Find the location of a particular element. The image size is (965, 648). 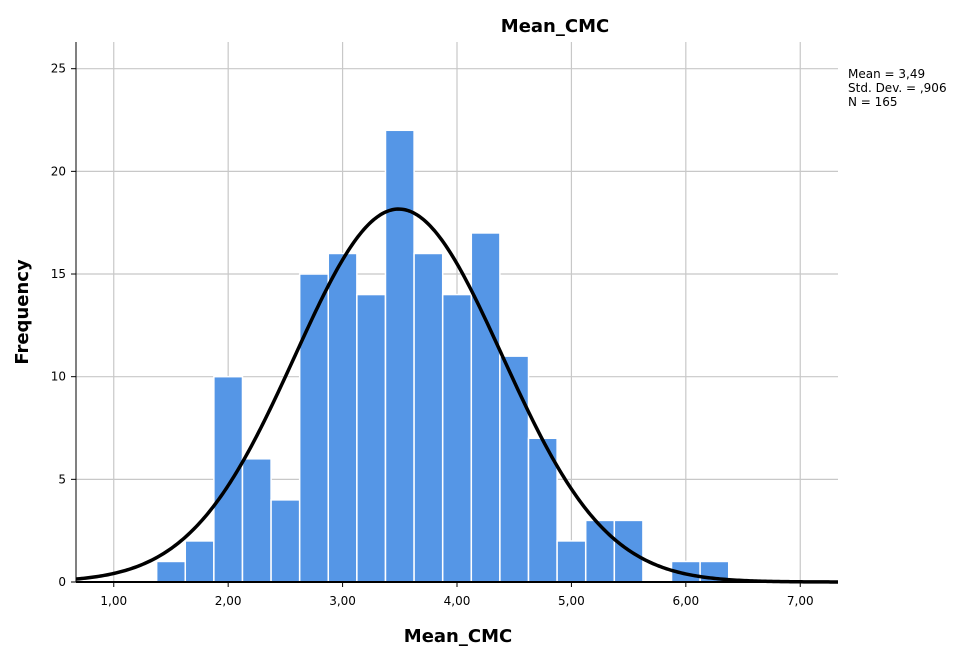

y-tick-label: 15 is located at coordinates (58, 274).